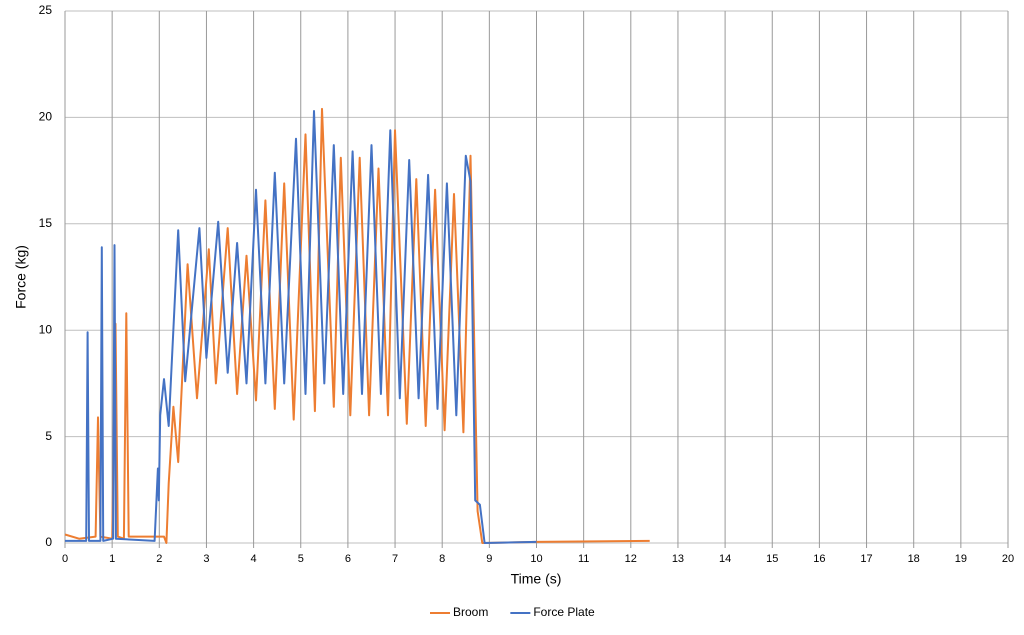  Describe the element at coordinates (536, 579) in the screenshot. I see `x-axis-title: Time (s)` at that location.